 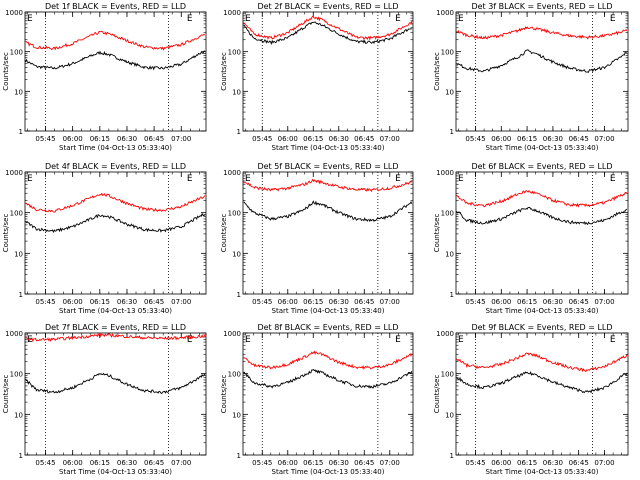 What do you see at coordinates (115, 327) in the screenshot?
I see `chart-title: Det 7f BLACK = Events, RED = LLD` at bounding box center [115, 327].